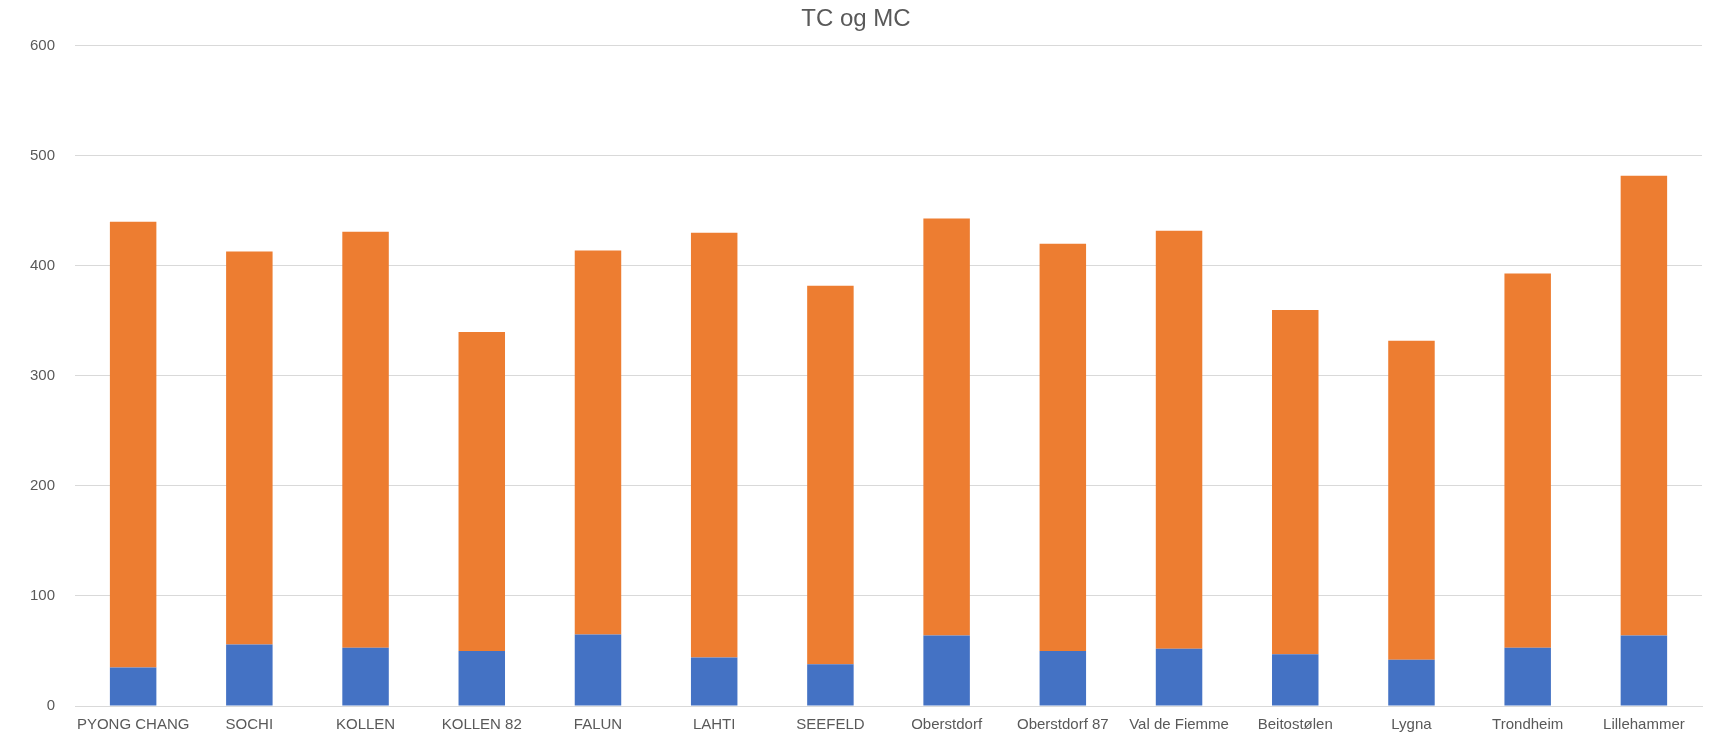  I want to click on y-tick-label: 100, so click(43, 595).